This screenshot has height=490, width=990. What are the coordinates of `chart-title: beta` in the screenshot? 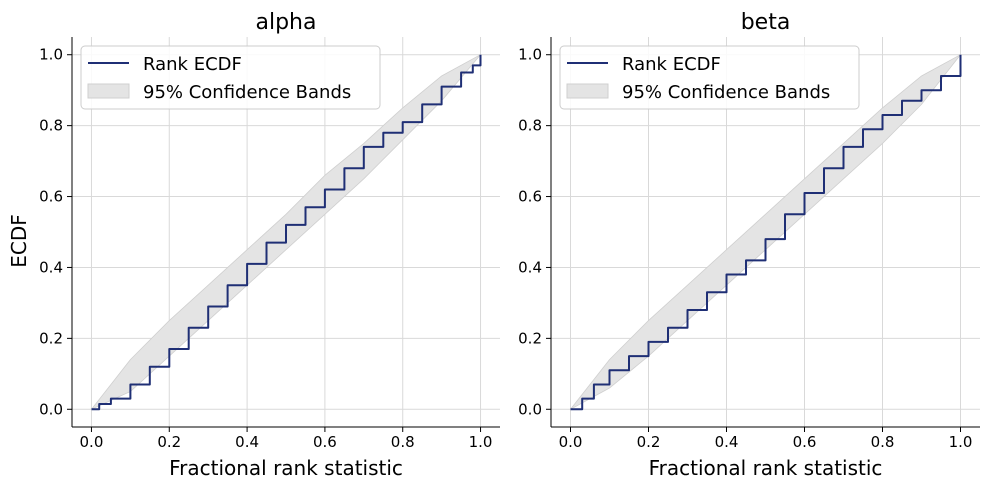 It's located at (766, 22).